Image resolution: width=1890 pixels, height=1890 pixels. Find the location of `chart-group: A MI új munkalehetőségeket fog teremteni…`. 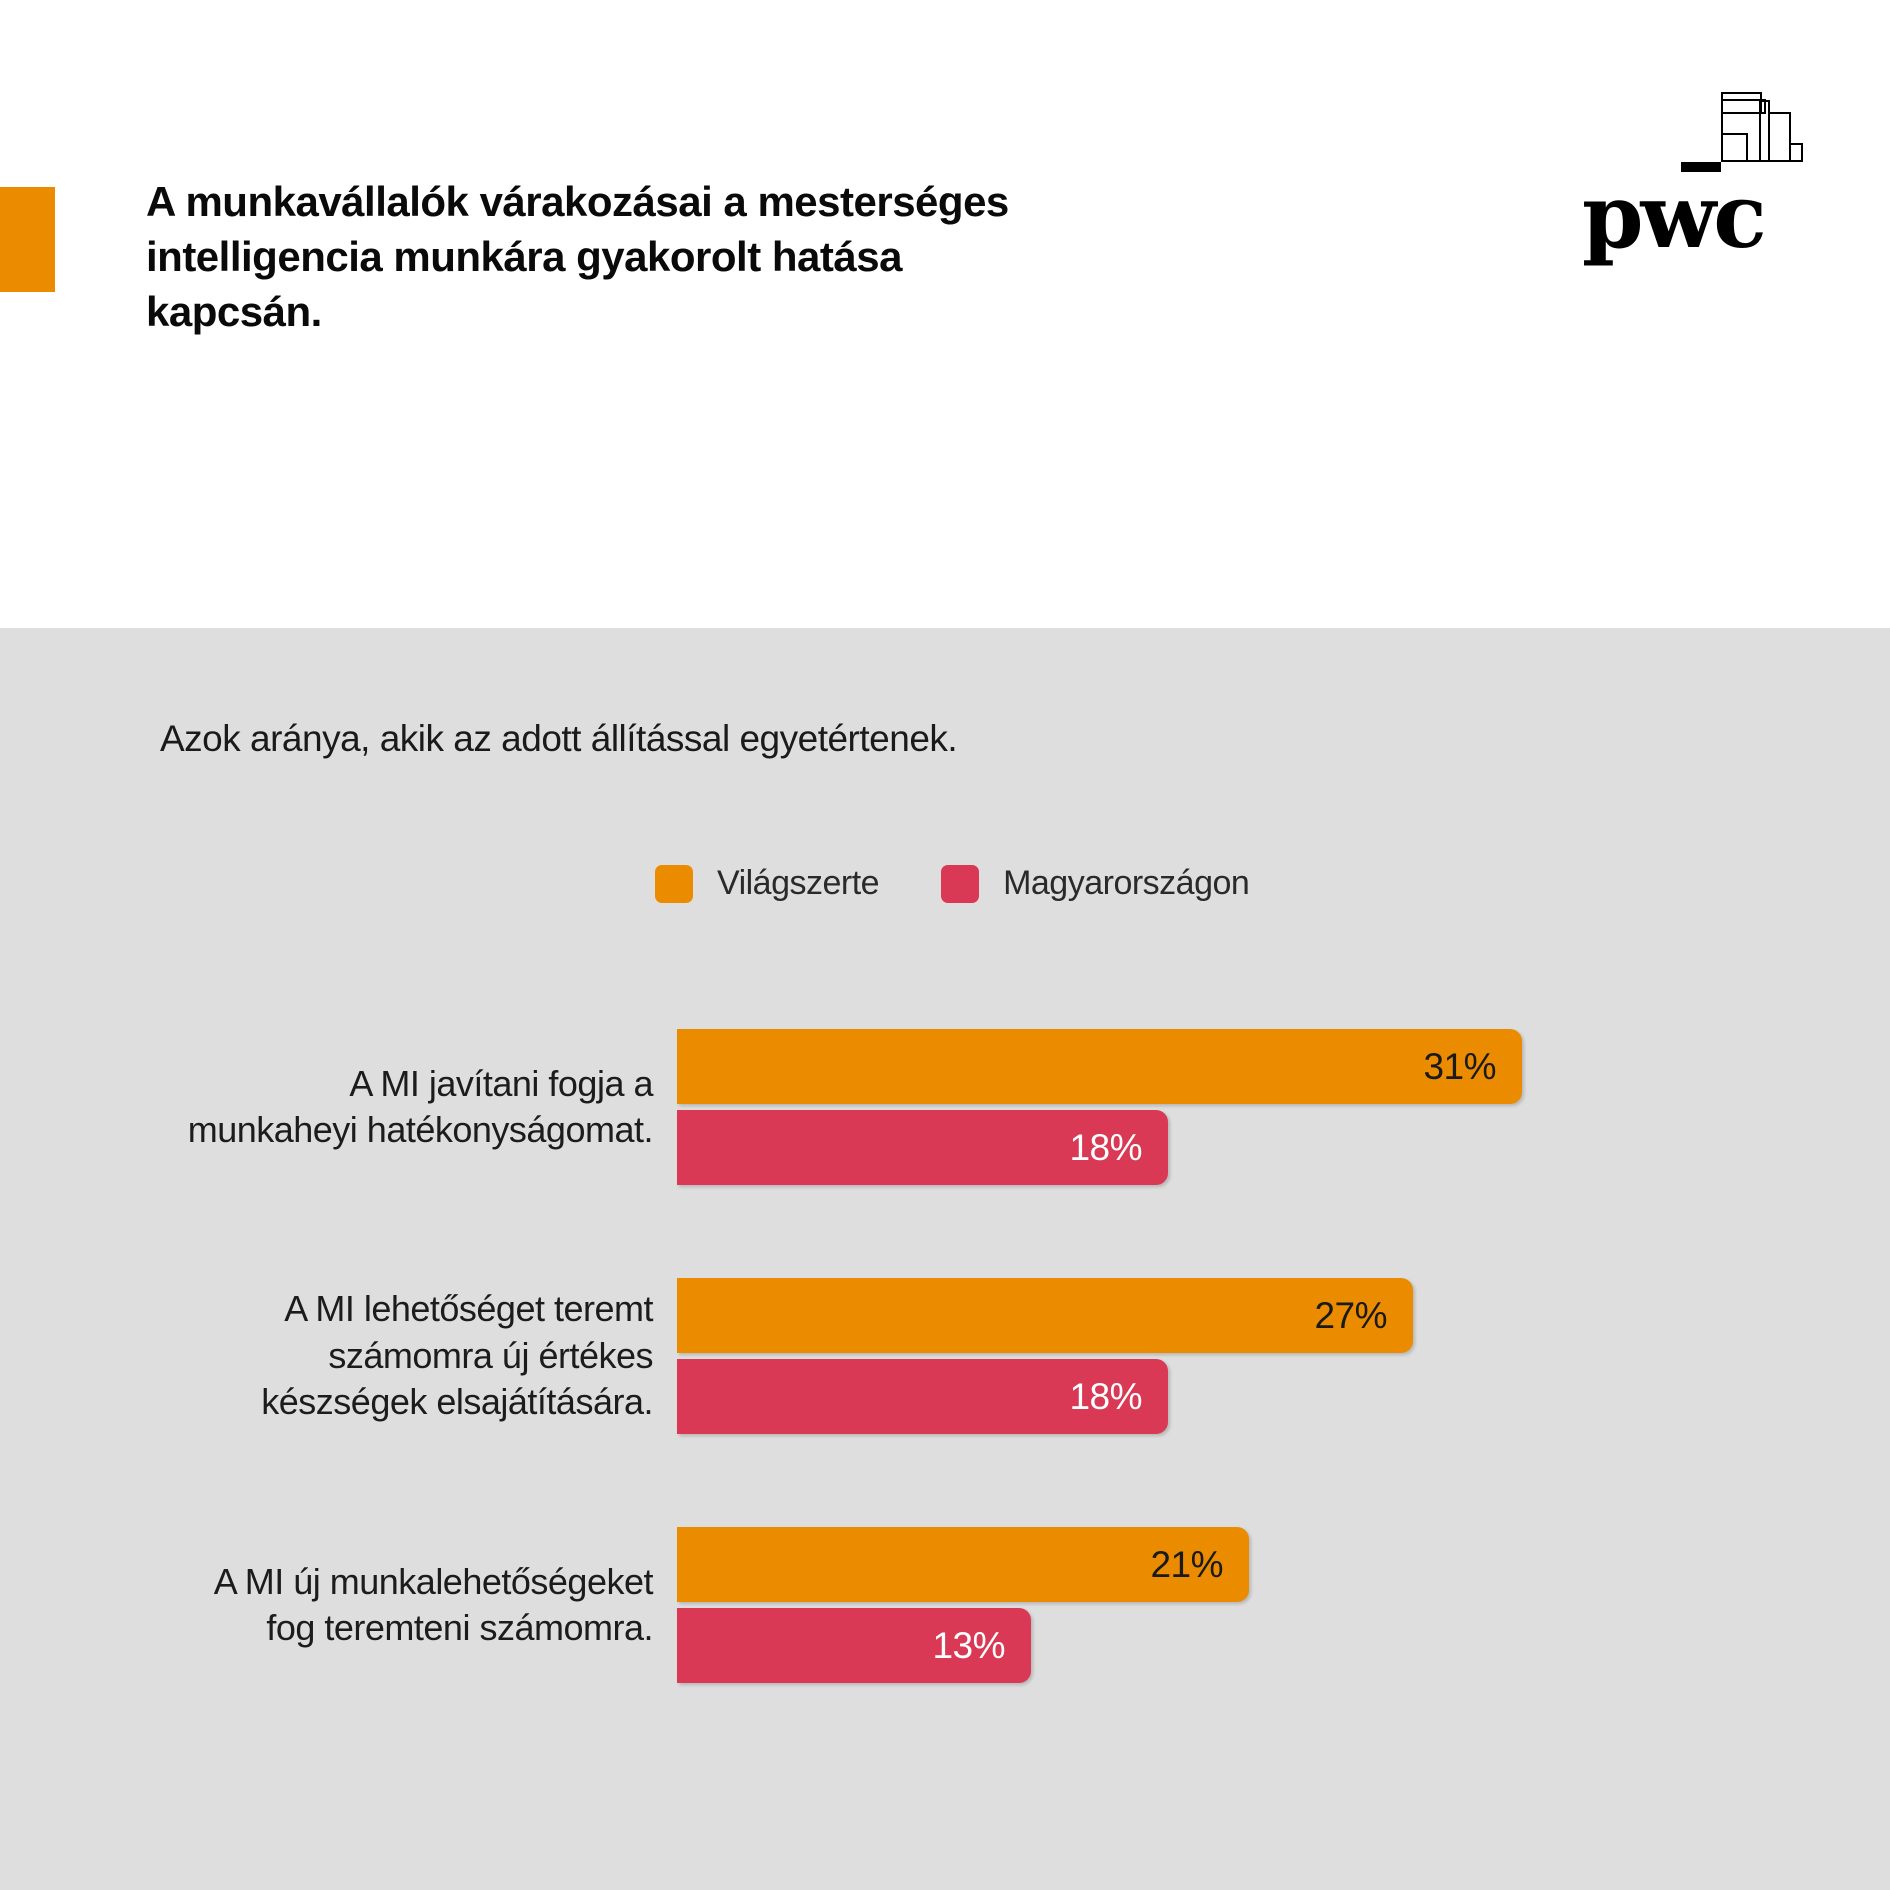

chart-group: A MI új munkalehetőségeket fog teremteni… is located at coordinates (945, 1605).